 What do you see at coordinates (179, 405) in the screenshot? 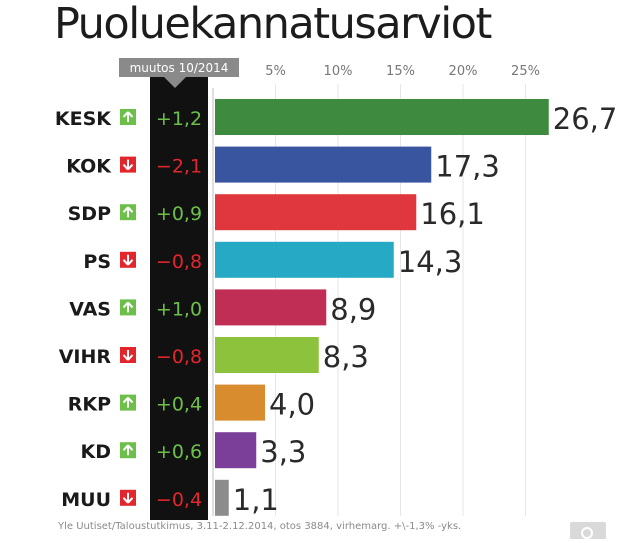
I see `change-value-rkp: +0,4` at bounding box center [179, 405].